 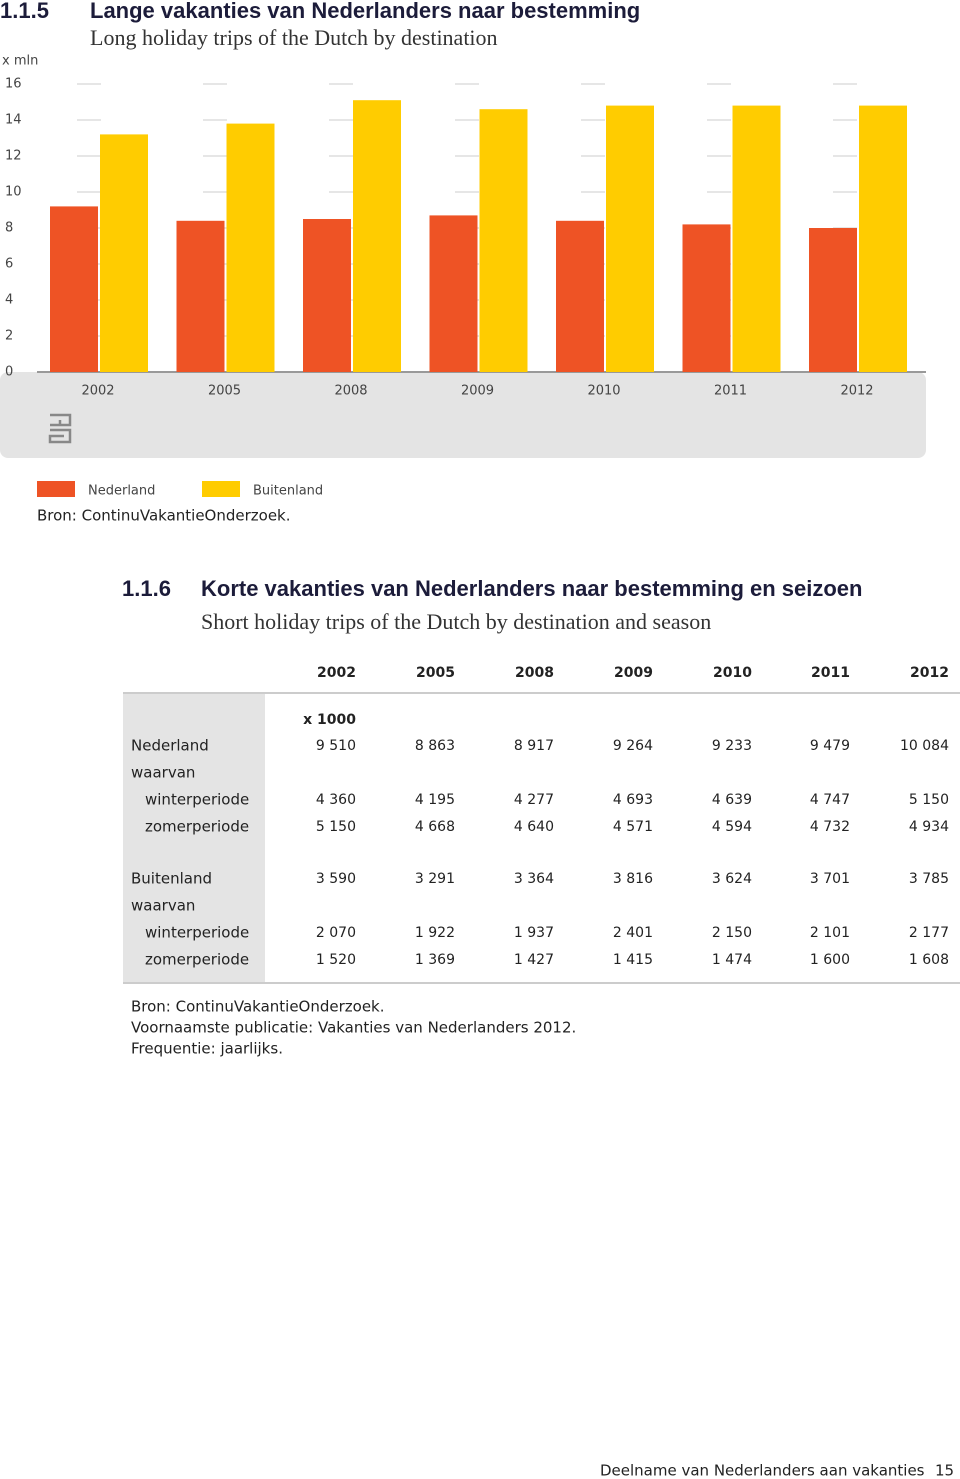 I want to click on cell: 4 571, so click(x=633, y=827).